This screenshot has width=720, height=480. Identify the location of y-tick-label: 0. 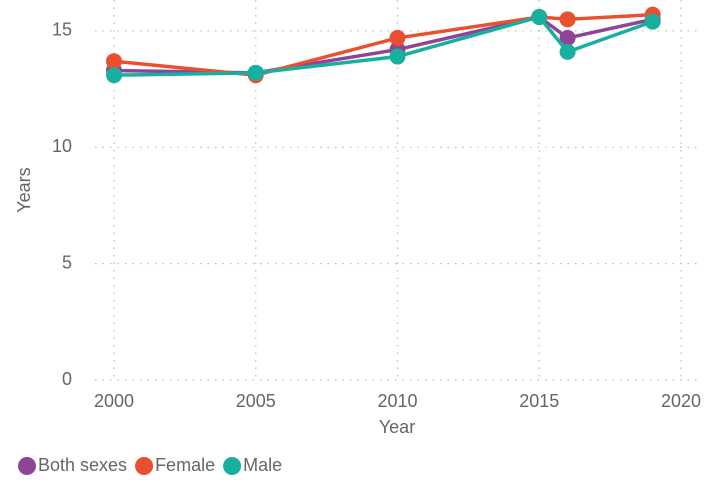
(67, 379).